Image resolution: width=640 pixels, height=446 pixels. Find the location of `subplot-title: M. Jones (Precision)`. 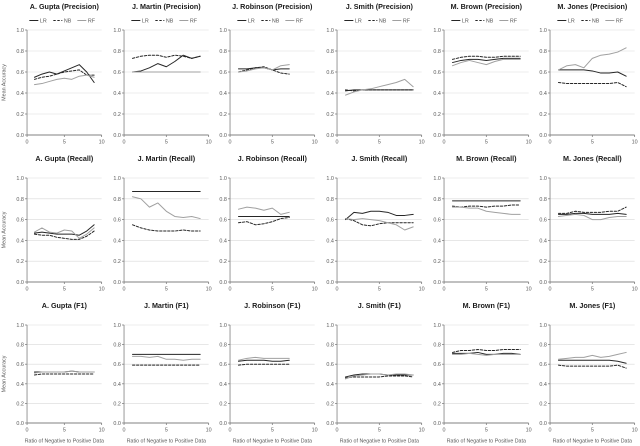

subplot-title: M. Jones (Precision) is located at coordinates (593, 6).